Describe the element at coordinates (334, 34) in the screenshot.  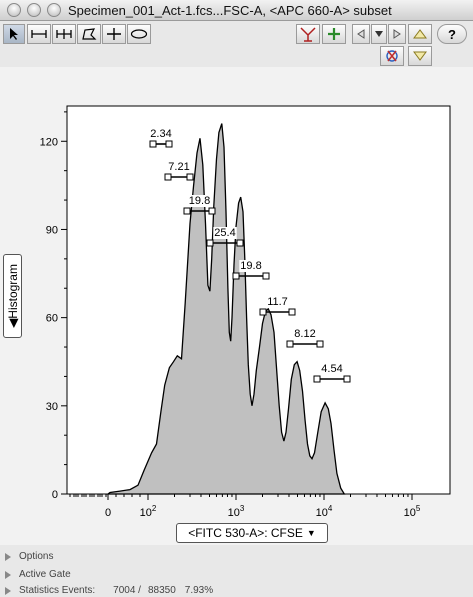
I see `add-gate-button` at that location.